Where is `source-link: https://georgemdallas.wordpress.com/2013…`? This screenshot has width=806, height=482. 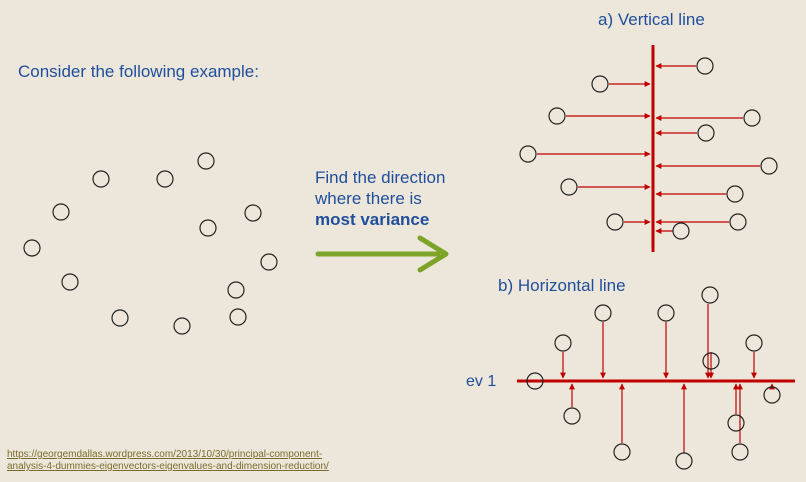 source-link: https://georgemdallas.wordpress.com/2013… is located at coordinates (168, 461).